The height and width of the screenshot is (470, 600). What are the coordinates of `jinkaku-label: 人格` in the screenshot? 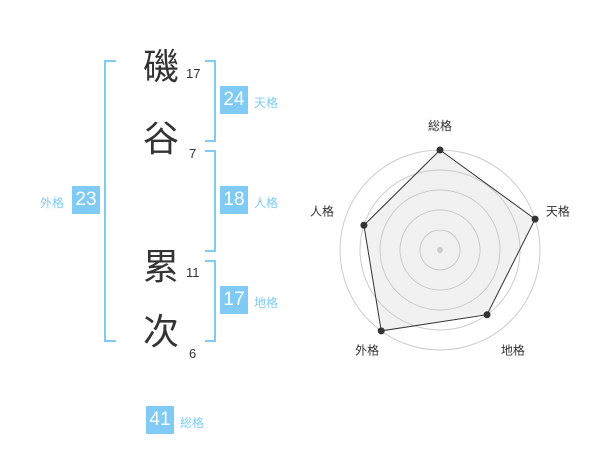 It's located at (266, 203).